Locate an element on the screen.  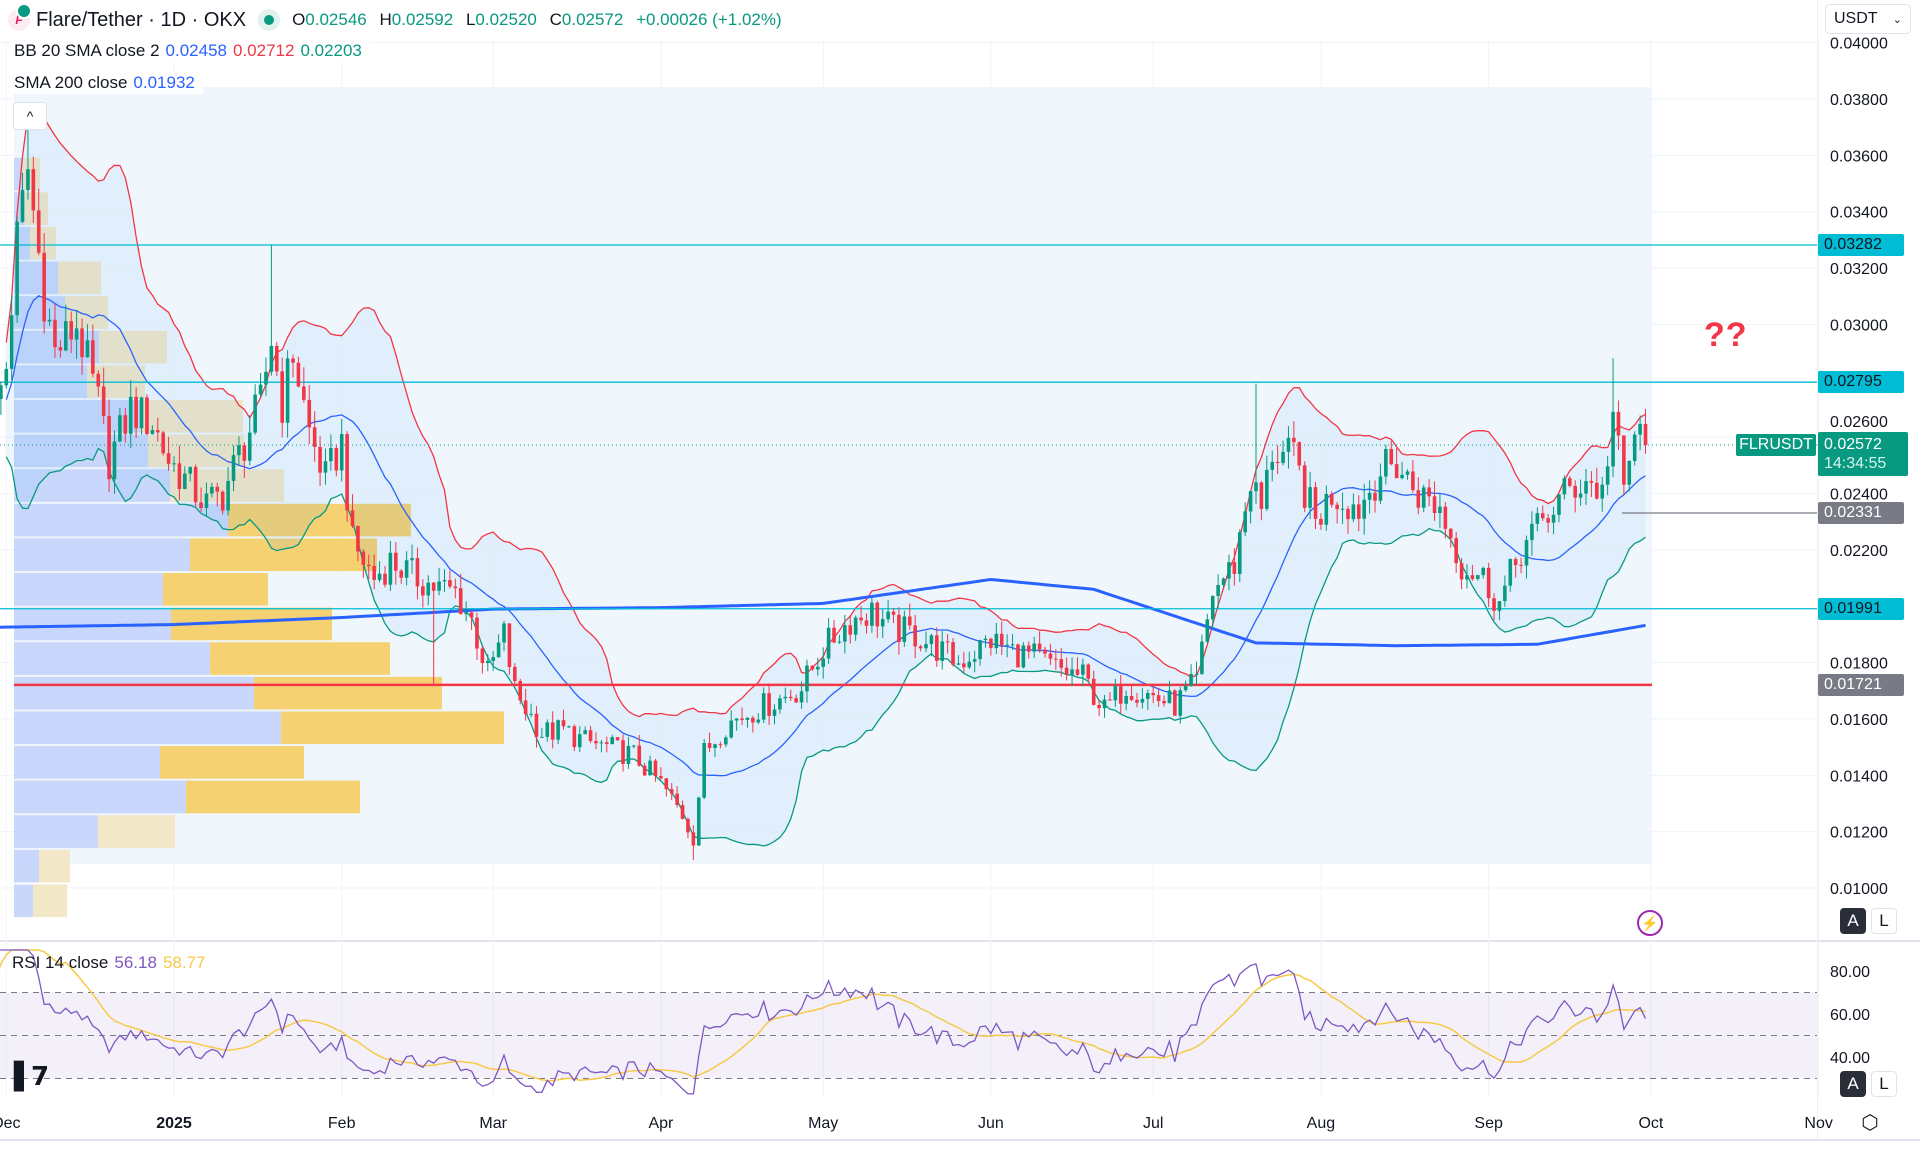
bb-legend: BB 20 SMA close 2 0.02458 0.02712 0.02203 is located at coordinates (191, 51).